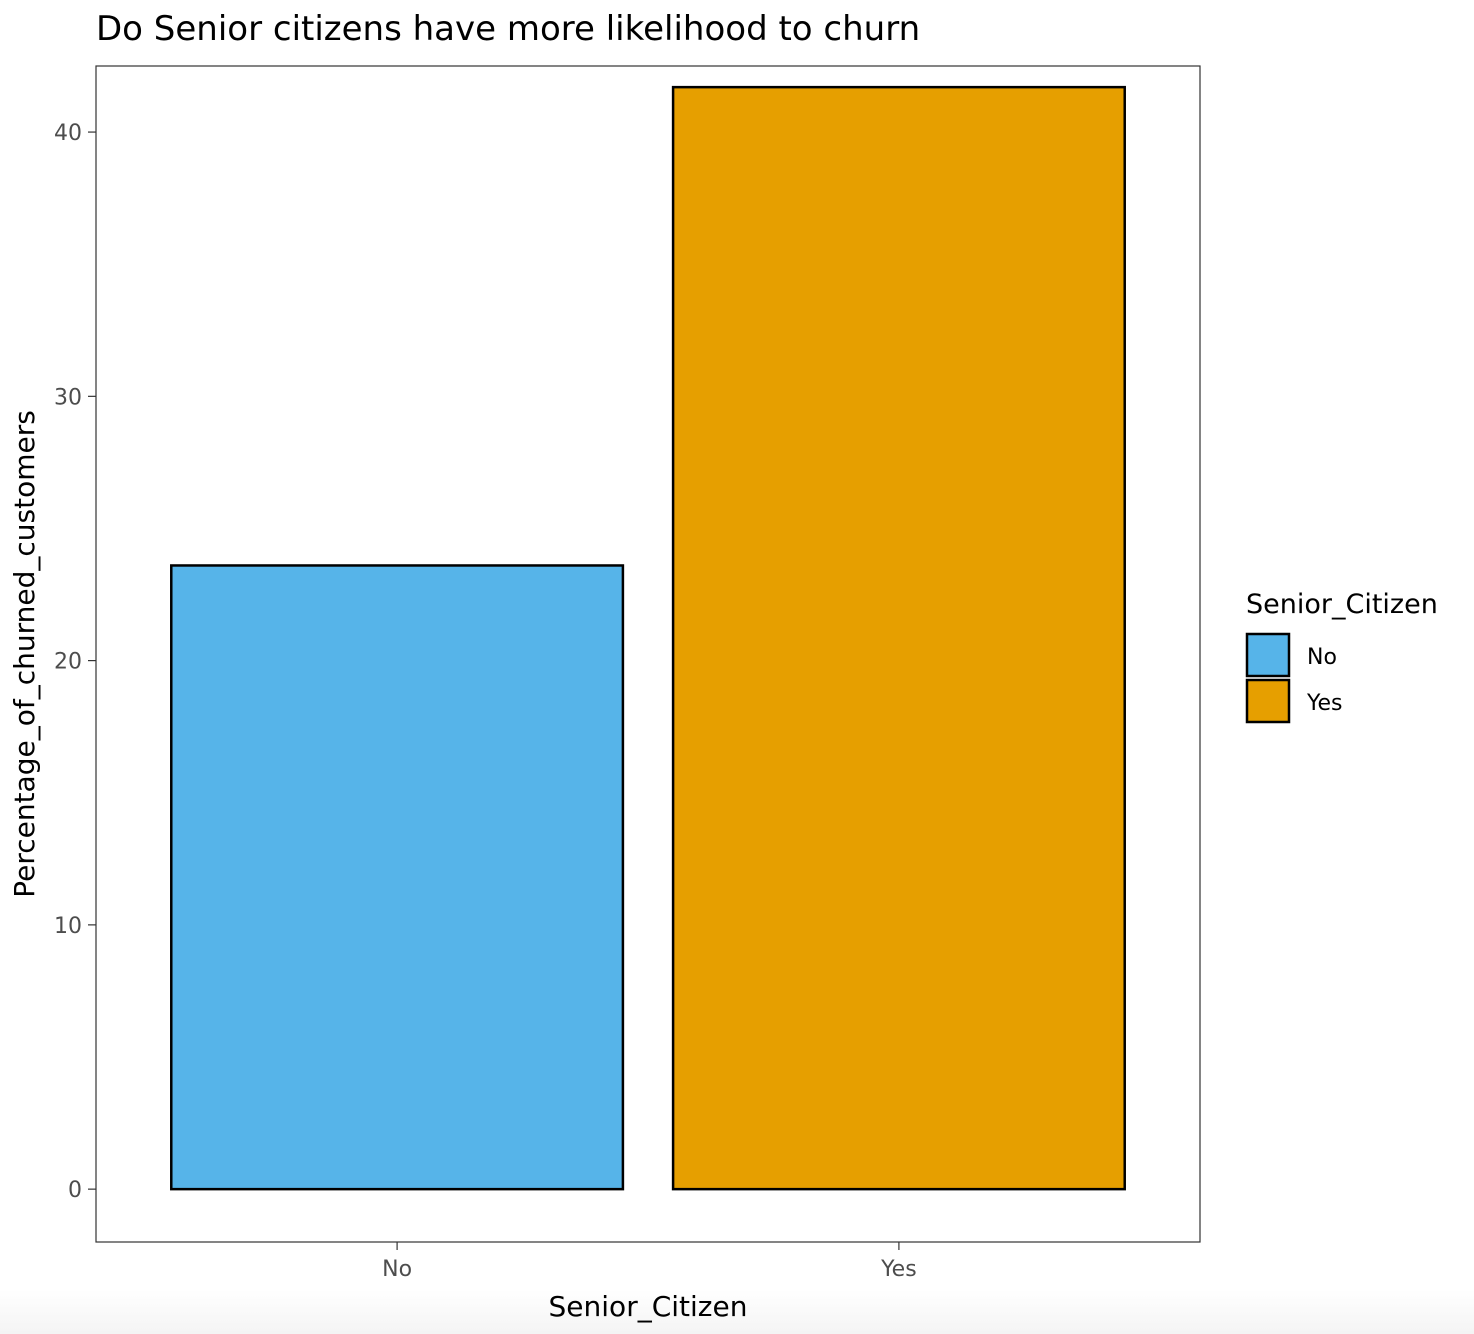  Describe the element at coordinates (24, 654) in the screenshot. I see `y-axis-title: Percentage_of_churned_customers` at that location.